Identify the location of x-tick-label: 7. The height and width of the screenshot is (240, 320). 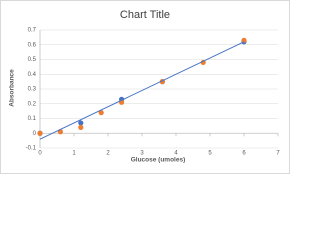
(278, 154).